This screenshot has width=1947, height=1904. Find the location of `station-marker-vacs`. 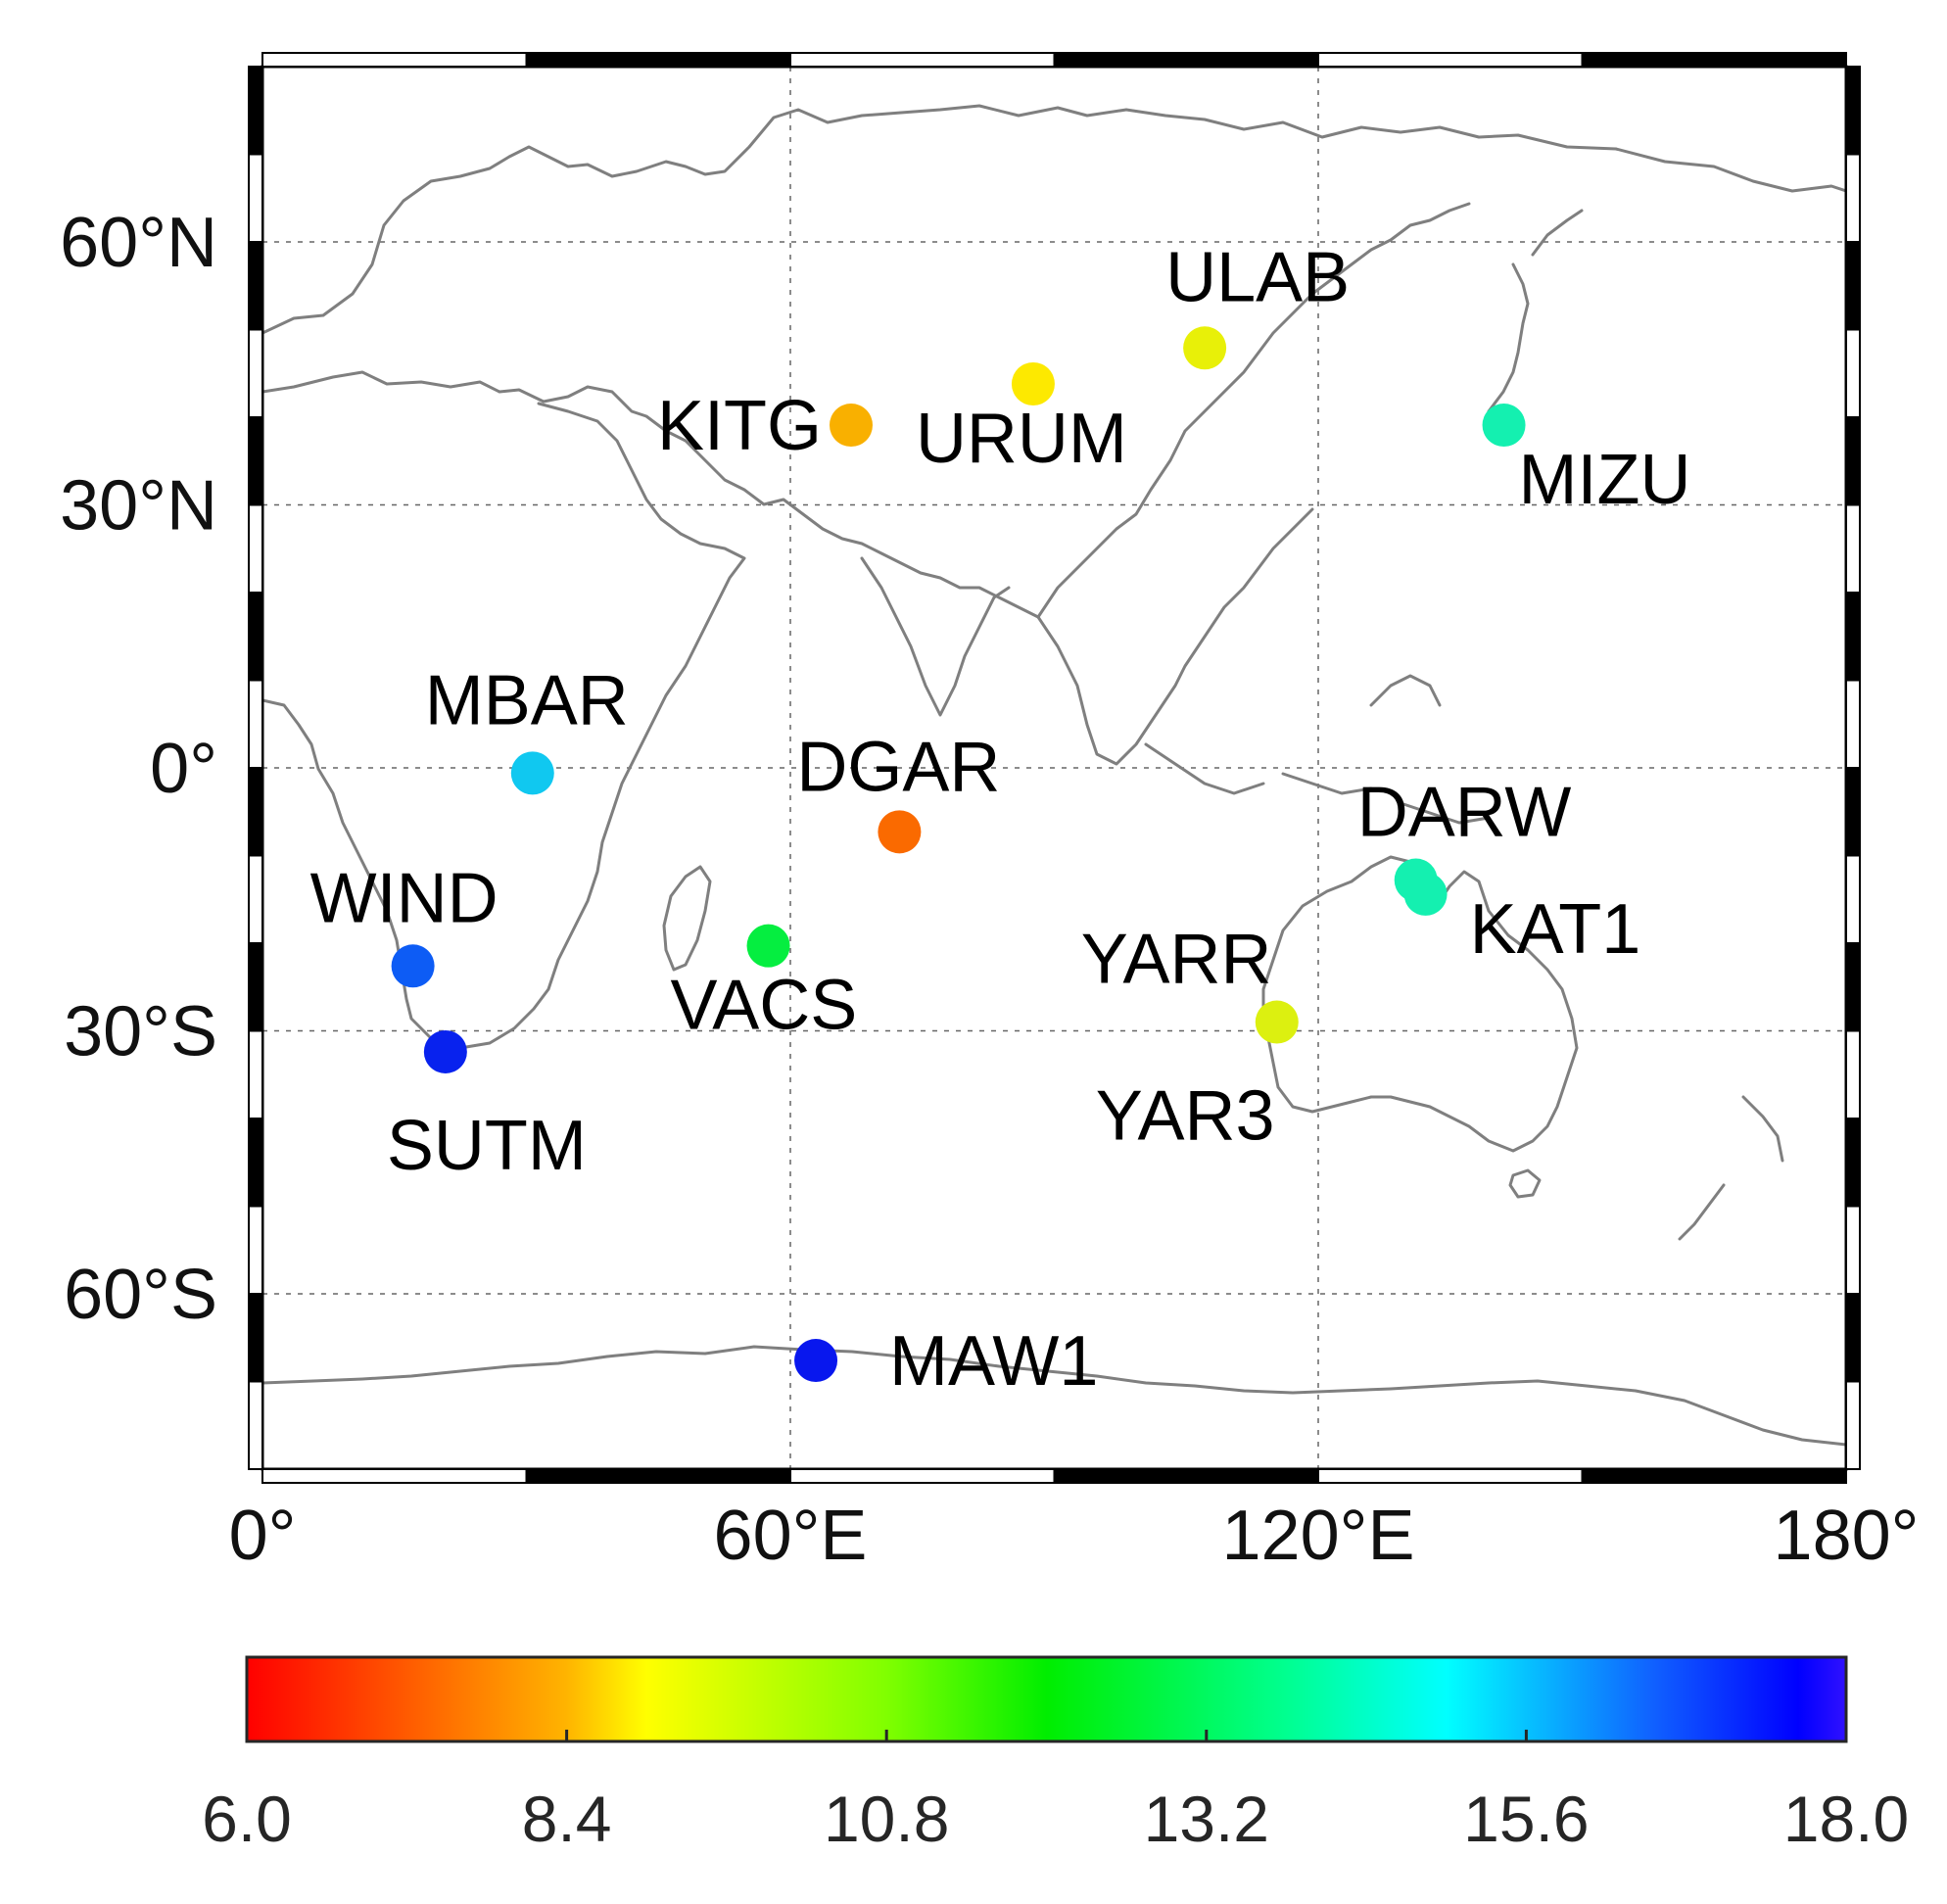

station-marker-vacs is located at coordinates (768, 946).